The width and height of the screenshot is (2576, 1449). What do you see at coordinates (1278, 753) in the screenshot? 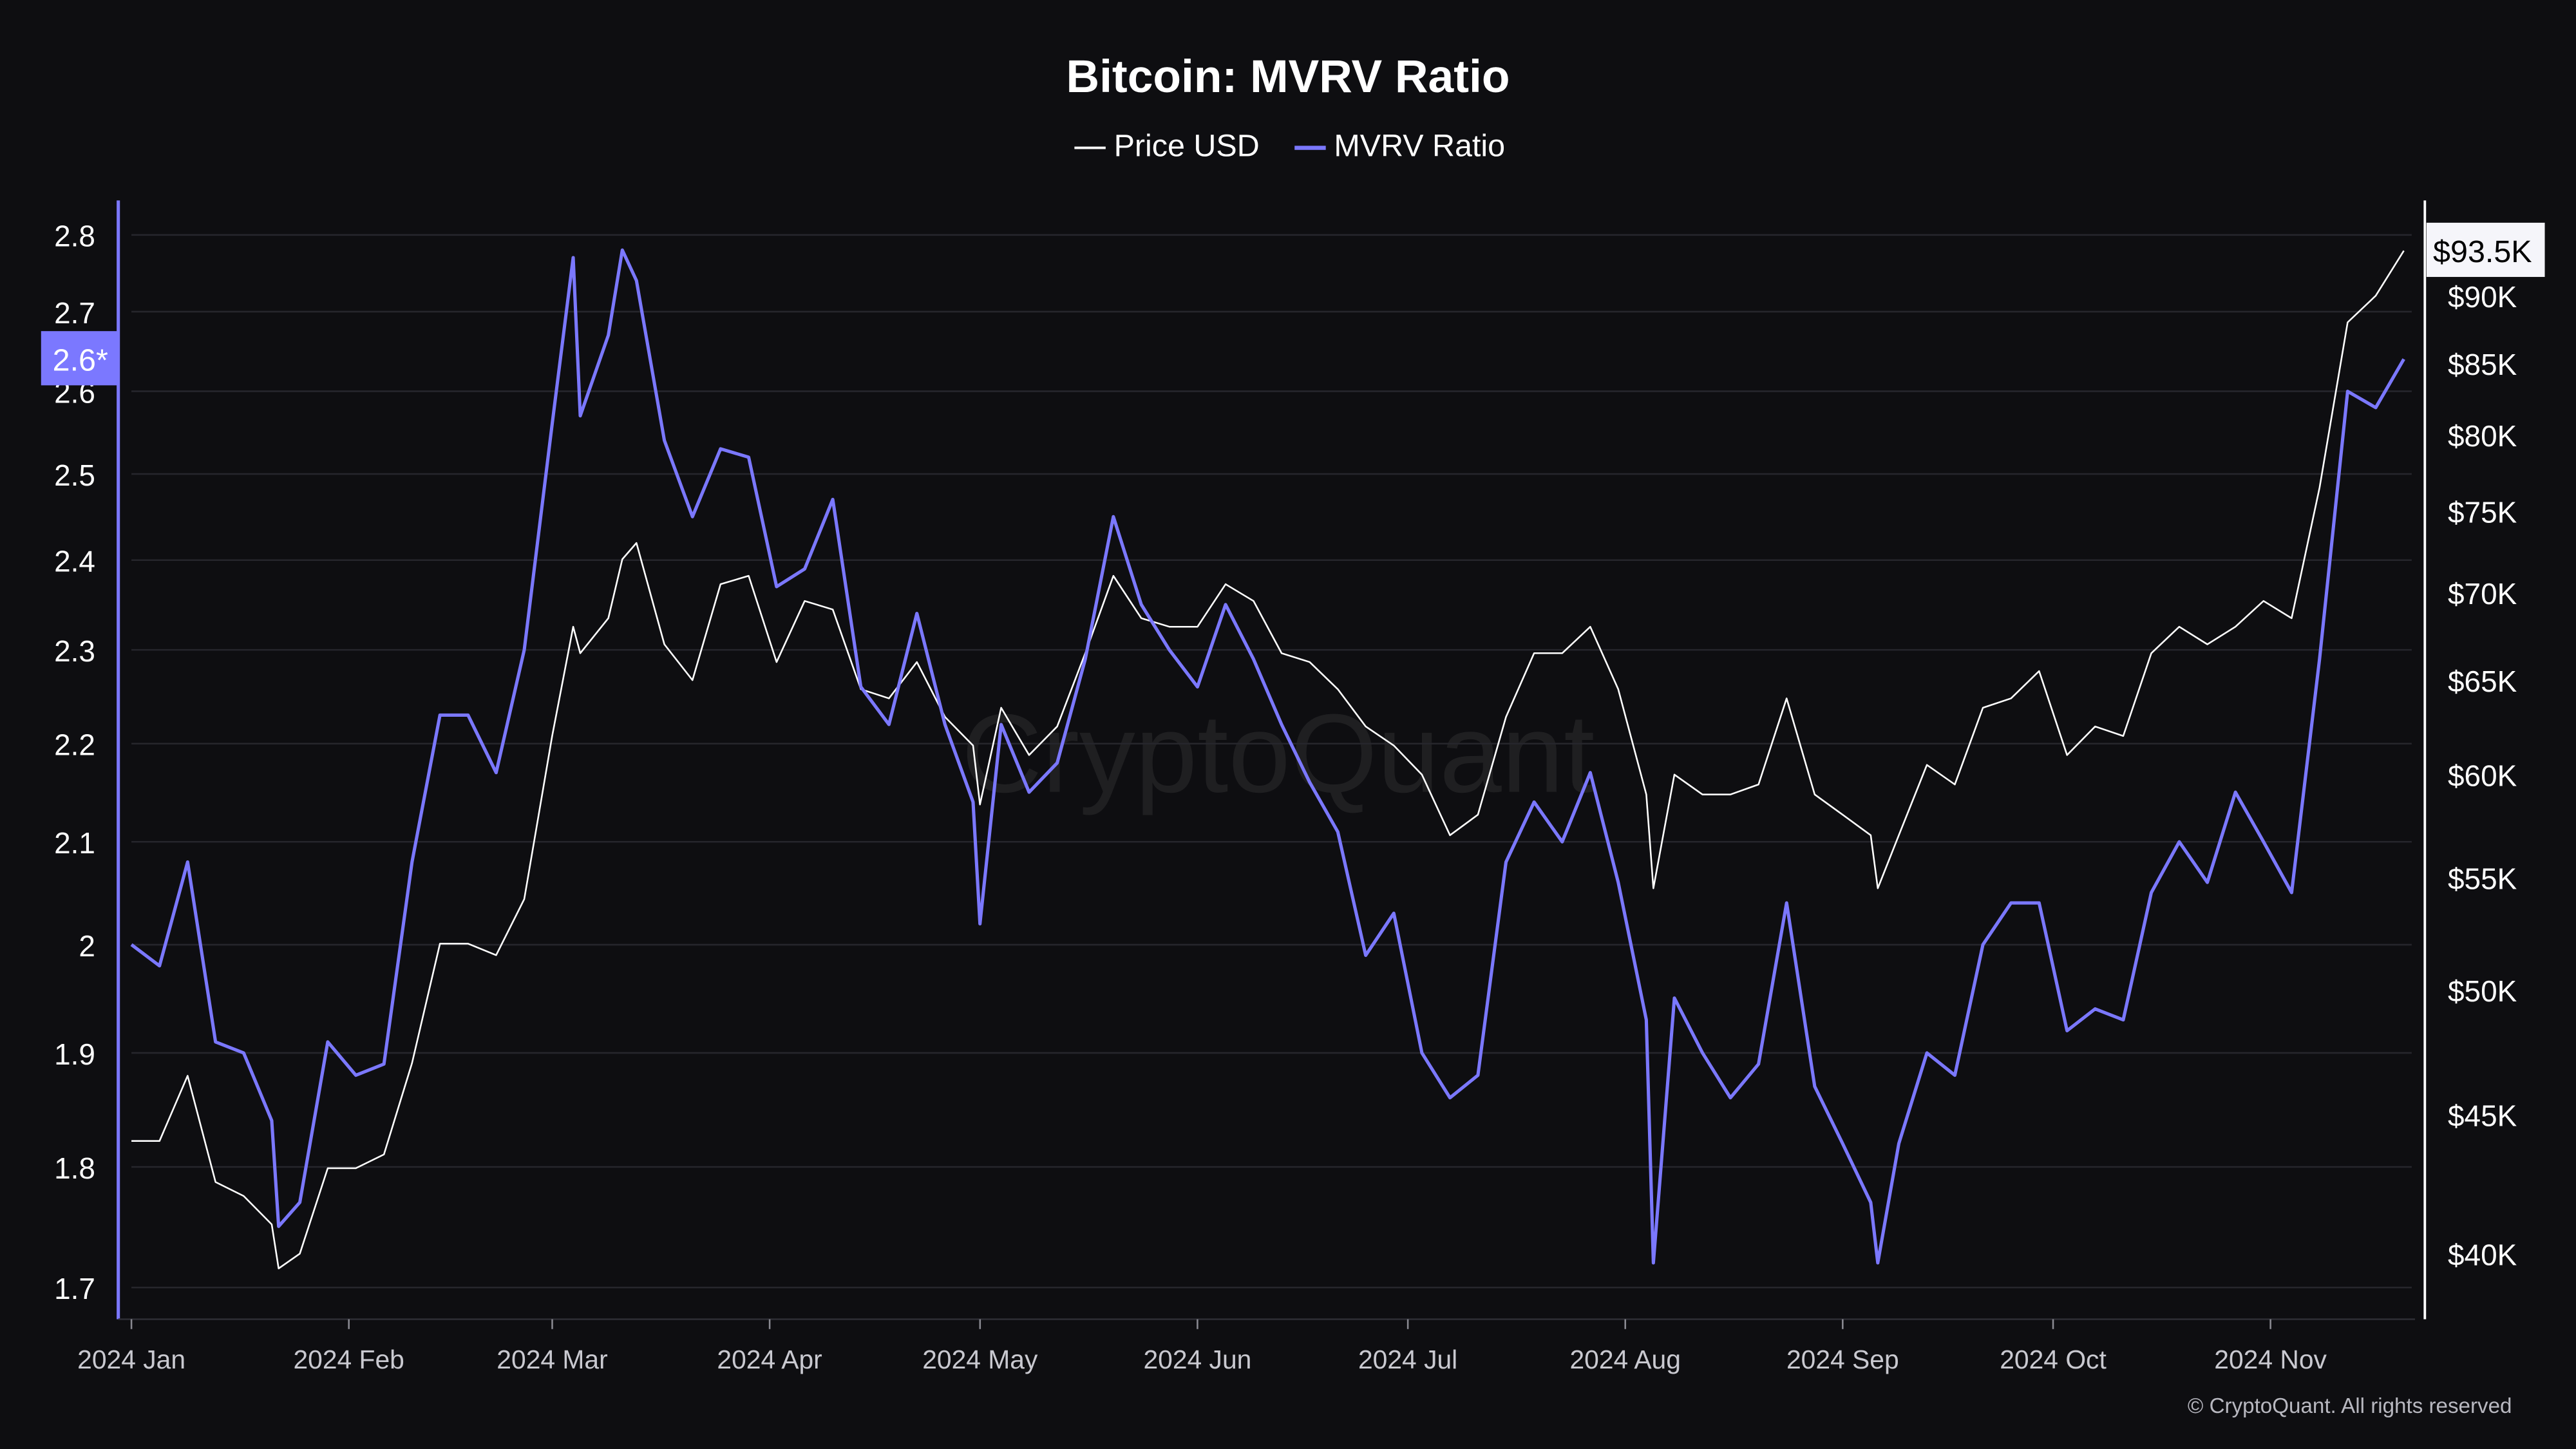
I see `watermark: CryptoQuant` at bounding box center [1278, 753].